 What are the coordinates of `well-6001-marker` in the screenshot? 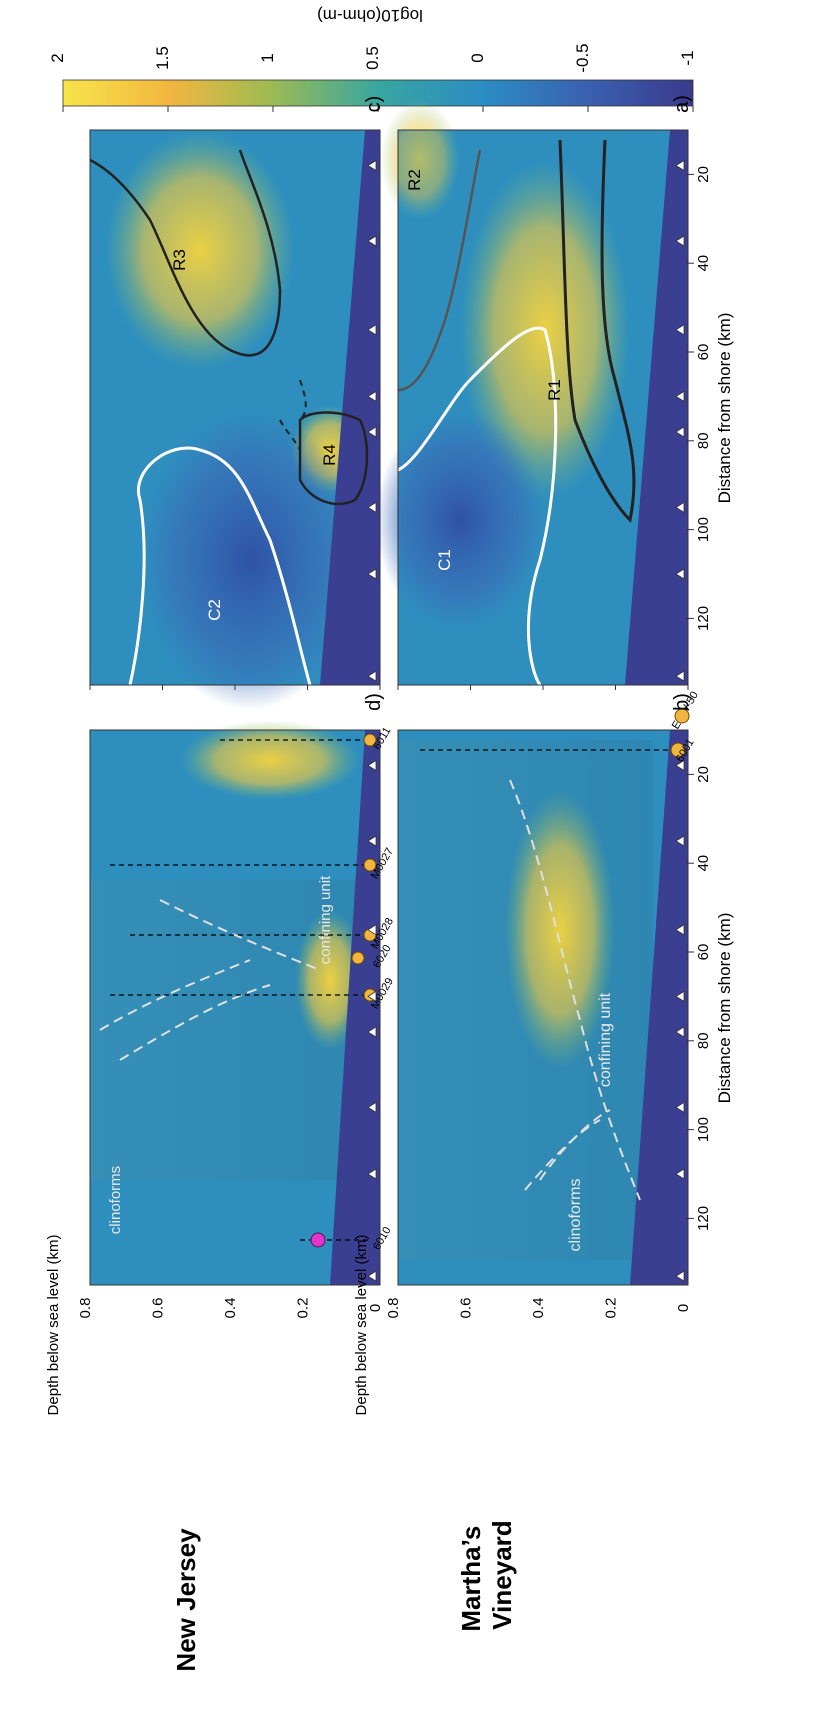 It's located at (678, 750).